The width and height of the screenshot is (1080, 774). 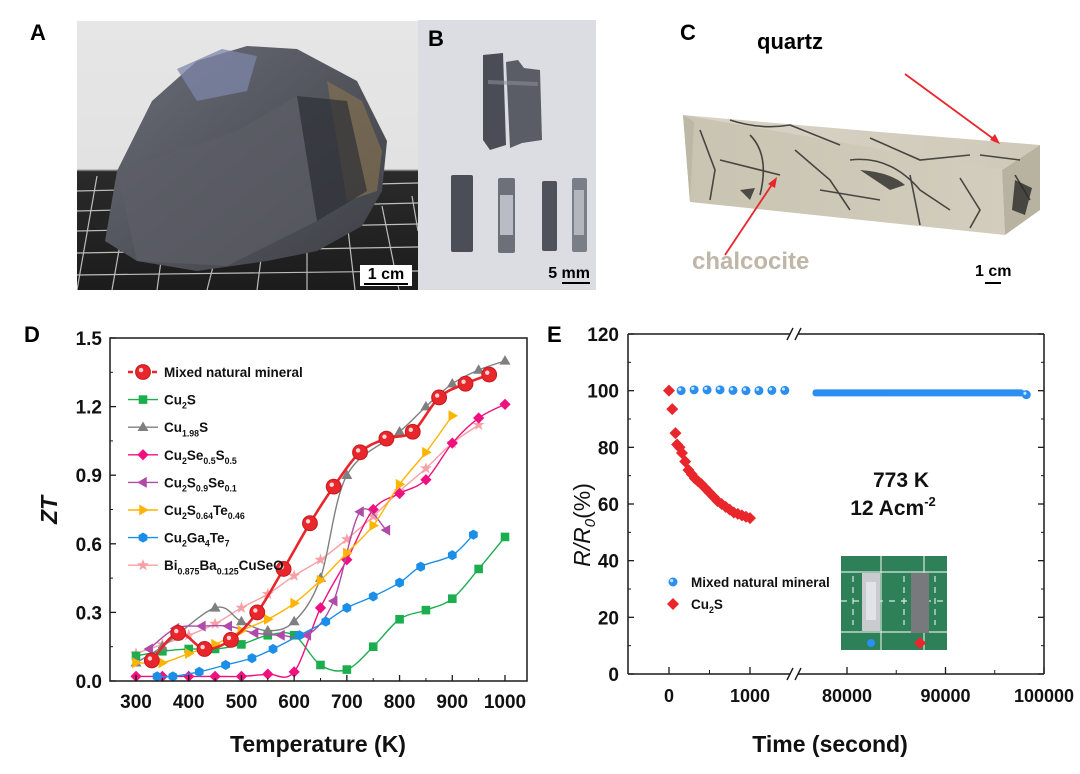 I want to click on legend-marker-cu198s-icon, so click(x=143, y=426).